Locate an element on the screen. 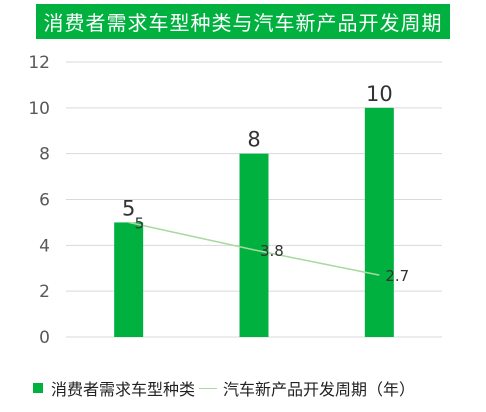 The width and height of the screenshot is (486, 412). legend-swatch-bar is located at coordinates (38, 388).